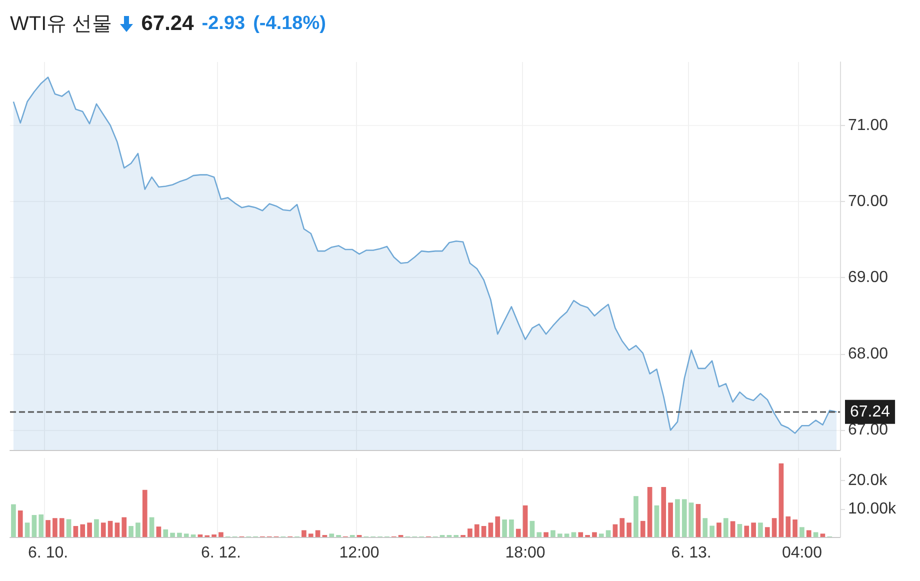  What do you see at coordinates (61, 24) in the screenshot?
I see `chart-title: WTI유 선물` at bounding box center [61, 24].